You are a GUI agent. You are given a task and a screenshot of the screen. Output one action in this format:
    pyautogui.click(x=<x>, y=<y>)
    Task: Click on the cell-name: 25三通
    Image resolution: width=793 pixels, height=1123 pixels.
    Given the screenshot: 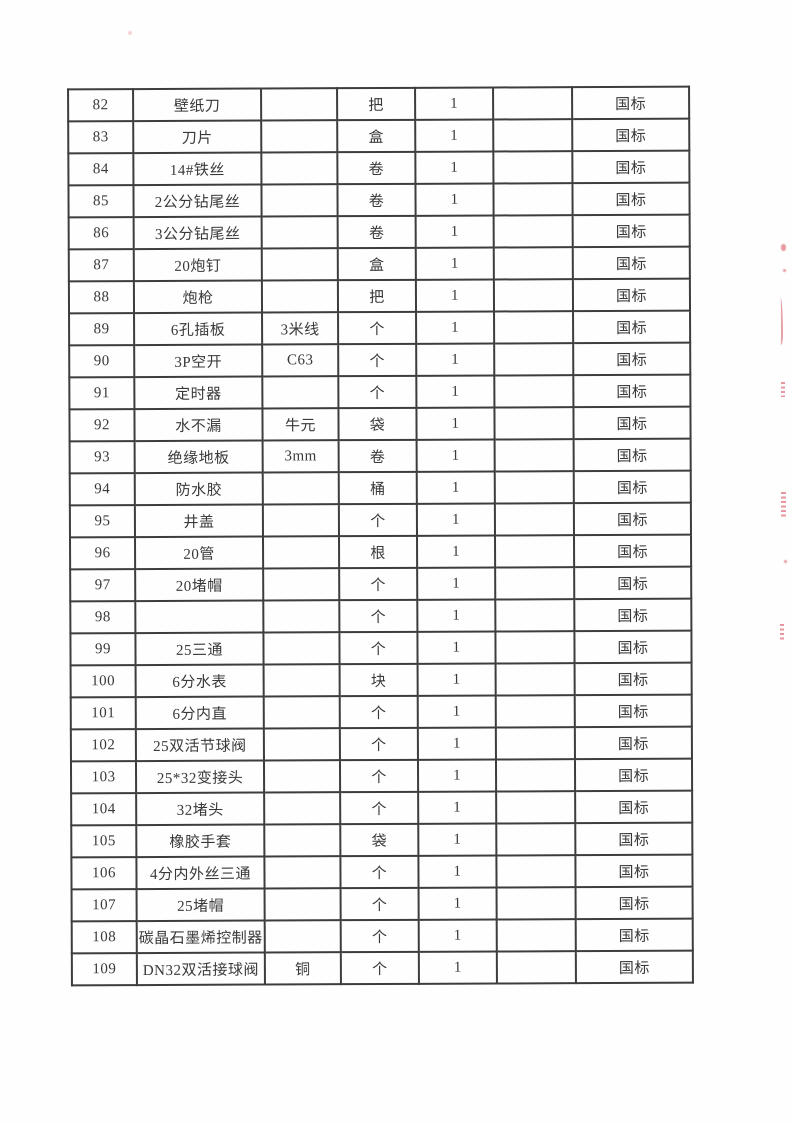 What is the action you would take?
    pyautogui.click(x=199, y=649)
    